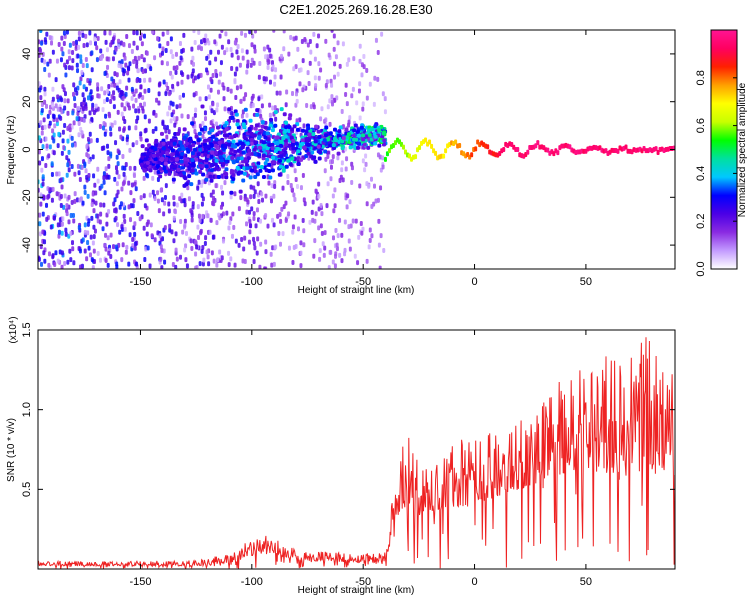  What do you see at coordinates (716, 173) in the screenshot?
I see `colorbar-ticks: 0.00.20.40.60.8` at bounding box center [716, 173].